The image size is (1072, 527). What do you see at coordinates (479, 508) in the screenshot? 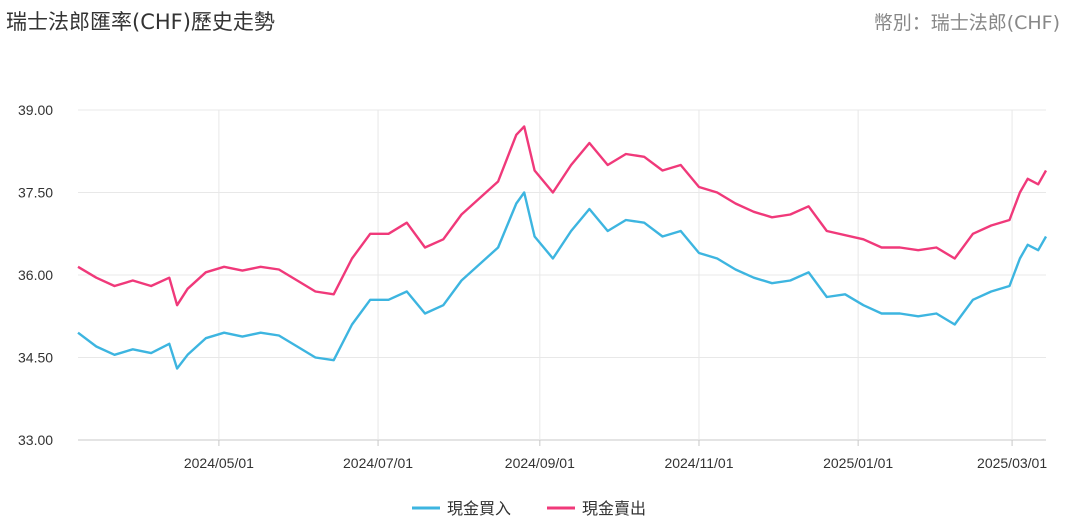
I see `legend-label-buy: 現金買入` at bounding box center [479, 508].